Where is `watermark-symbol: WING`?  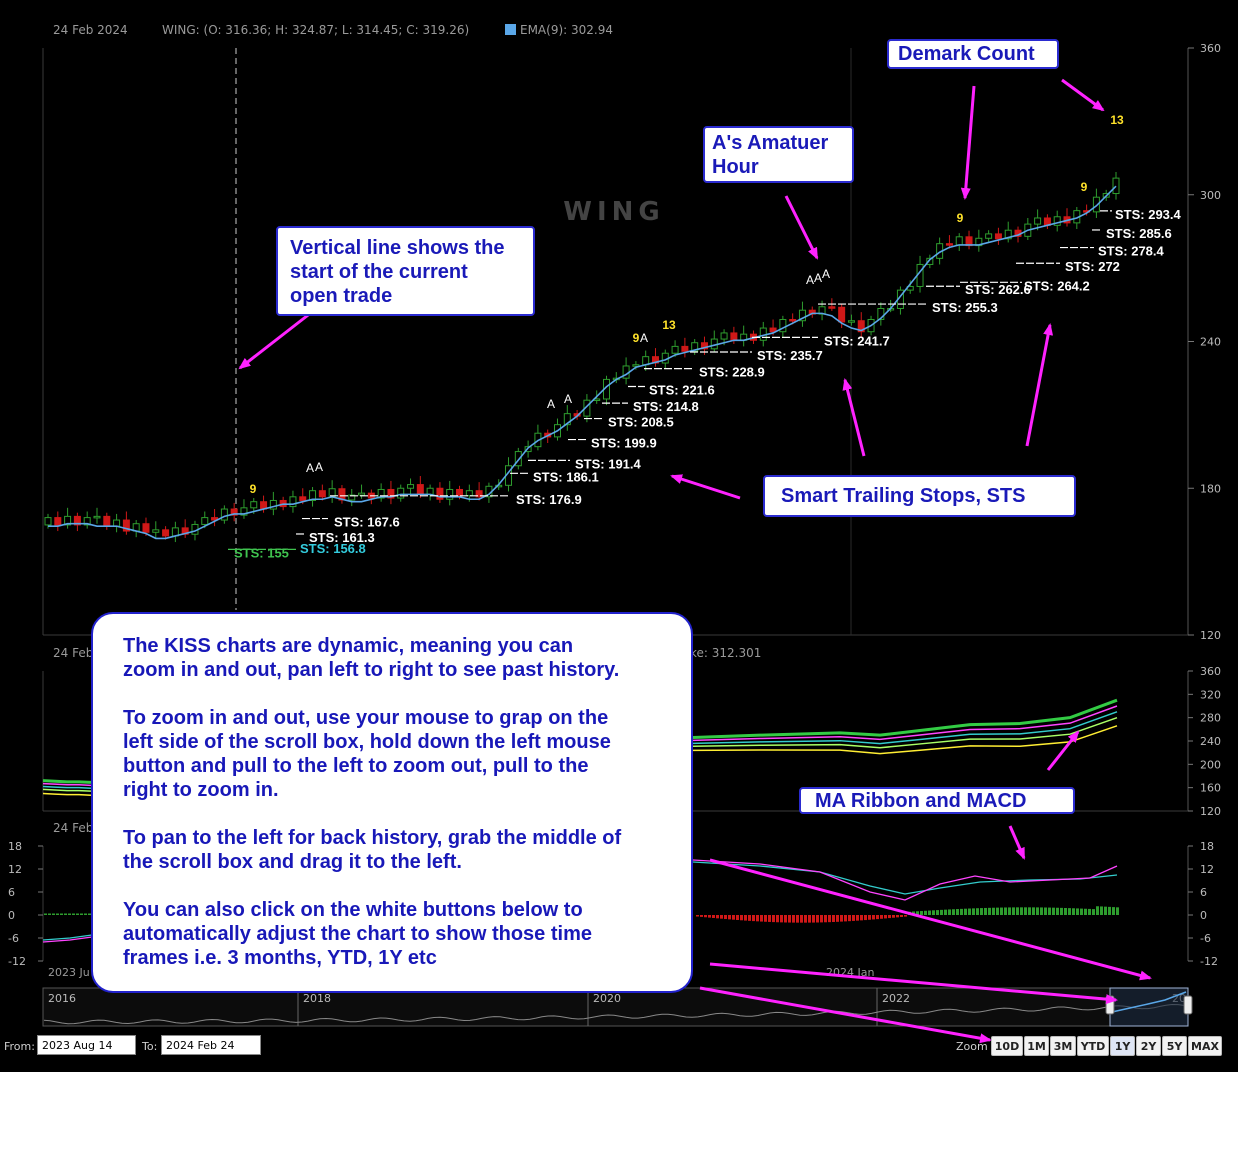
watermark-symbol: WING is located at coordinates (613, 212).